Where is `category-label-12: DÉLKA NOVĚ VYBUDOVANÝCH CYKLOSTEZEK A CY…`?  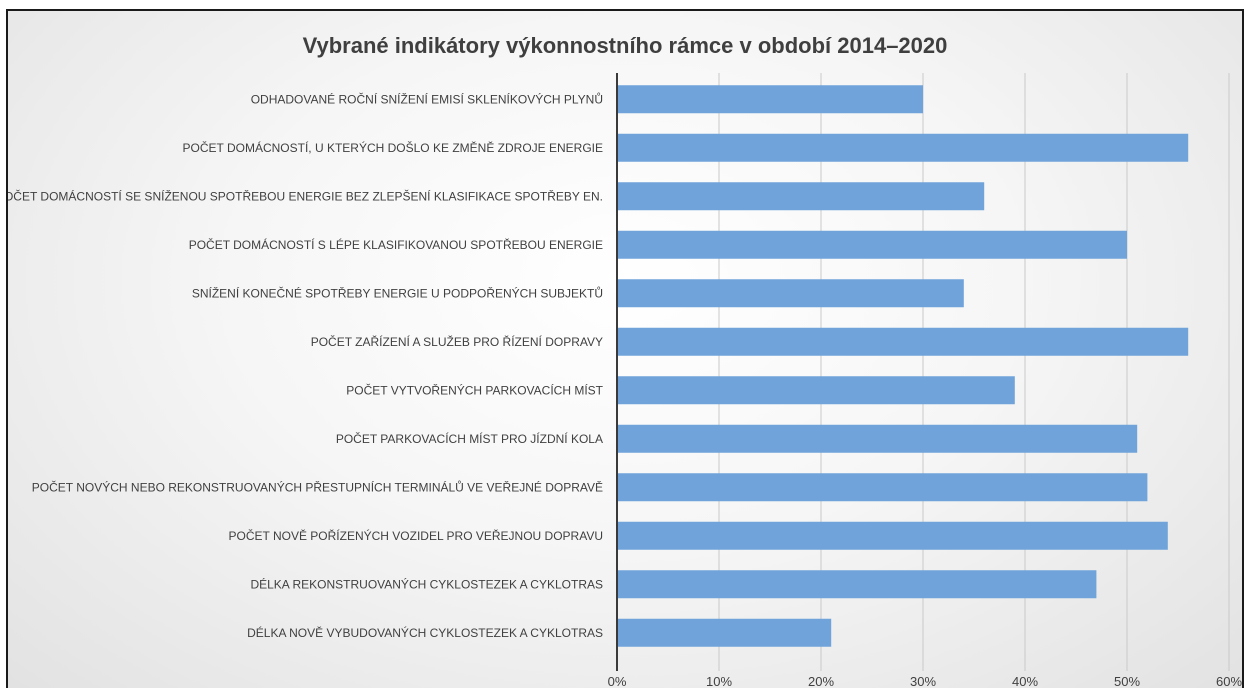
category-label-12: DÉLKA NOVĚ VYBUDOVANÝCH CYKLOSTEZEK A CY… is located at coordinates (425, 632).